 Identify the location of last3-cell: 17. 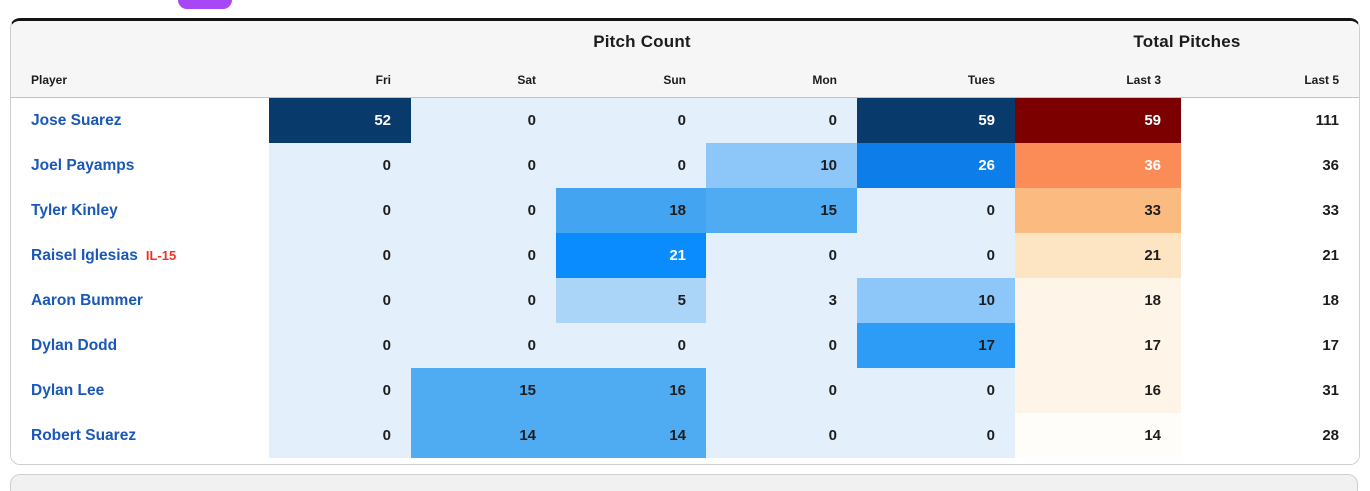
(1098, 345).